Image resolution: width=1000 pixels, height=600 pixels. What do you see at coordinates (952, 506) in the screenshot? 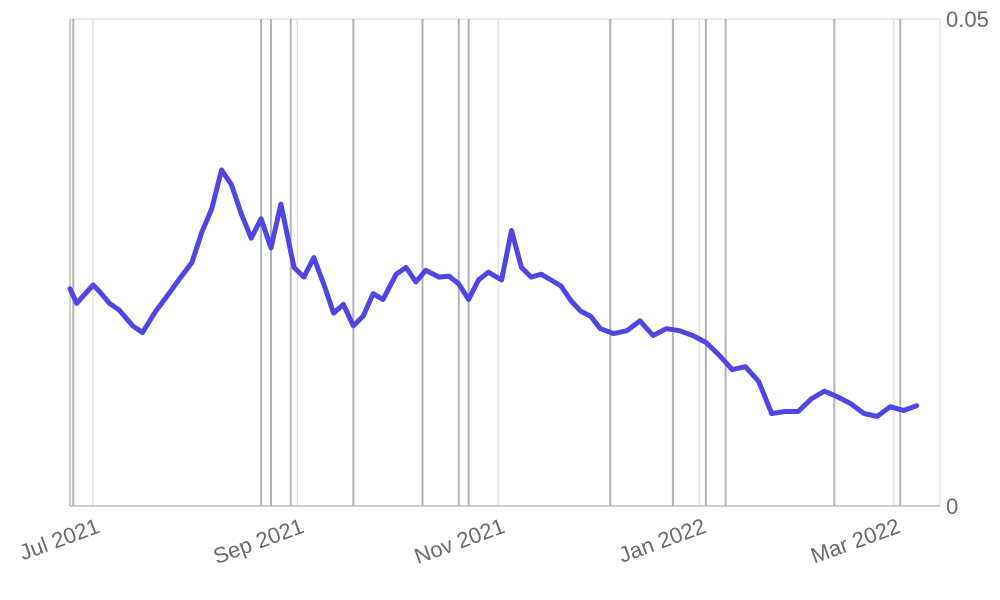
I see `y-tick-label: 0` at bounding box center [952, 506].